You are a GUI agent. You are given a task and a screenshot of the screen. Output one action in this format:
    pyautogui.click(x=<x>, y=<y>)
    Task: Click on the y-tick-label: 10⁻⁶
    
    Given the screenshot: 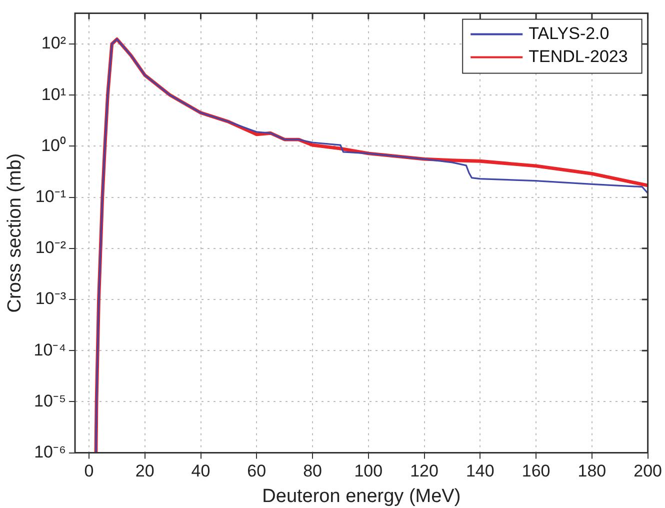 What is the action you would take?
    pyautogui.click(x=50, y=452)
    